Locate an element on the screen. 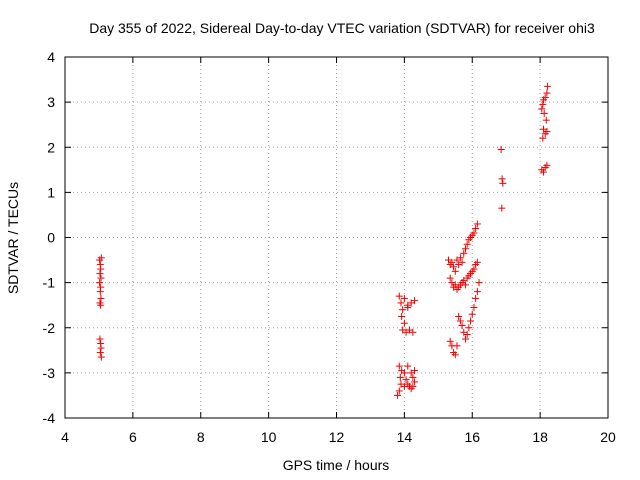  x-tick-label: 4 is located at coordinates (65, 437).